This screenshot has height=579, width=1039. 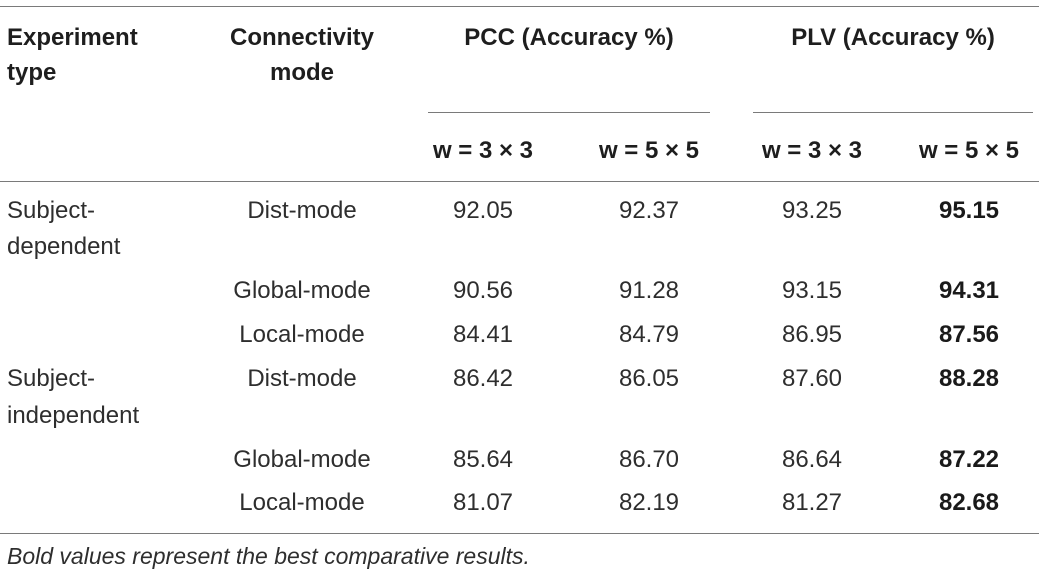 What do you see at coordinates (812, 378) in the screenshot?
I see `value-cell: 87.60` at bounding box center [812, 378].